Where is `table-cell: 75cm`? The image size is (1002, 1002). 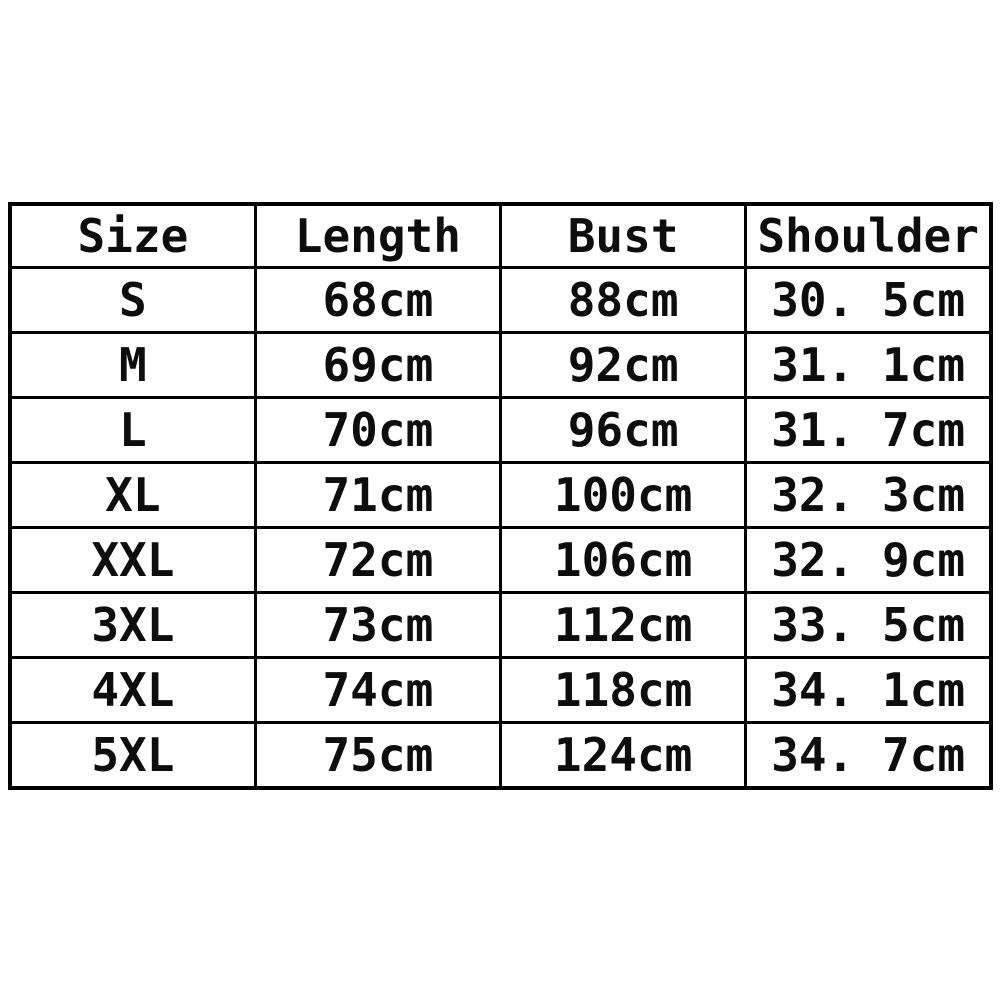
table-cell: 75cm is located at coordinates (378, 755).